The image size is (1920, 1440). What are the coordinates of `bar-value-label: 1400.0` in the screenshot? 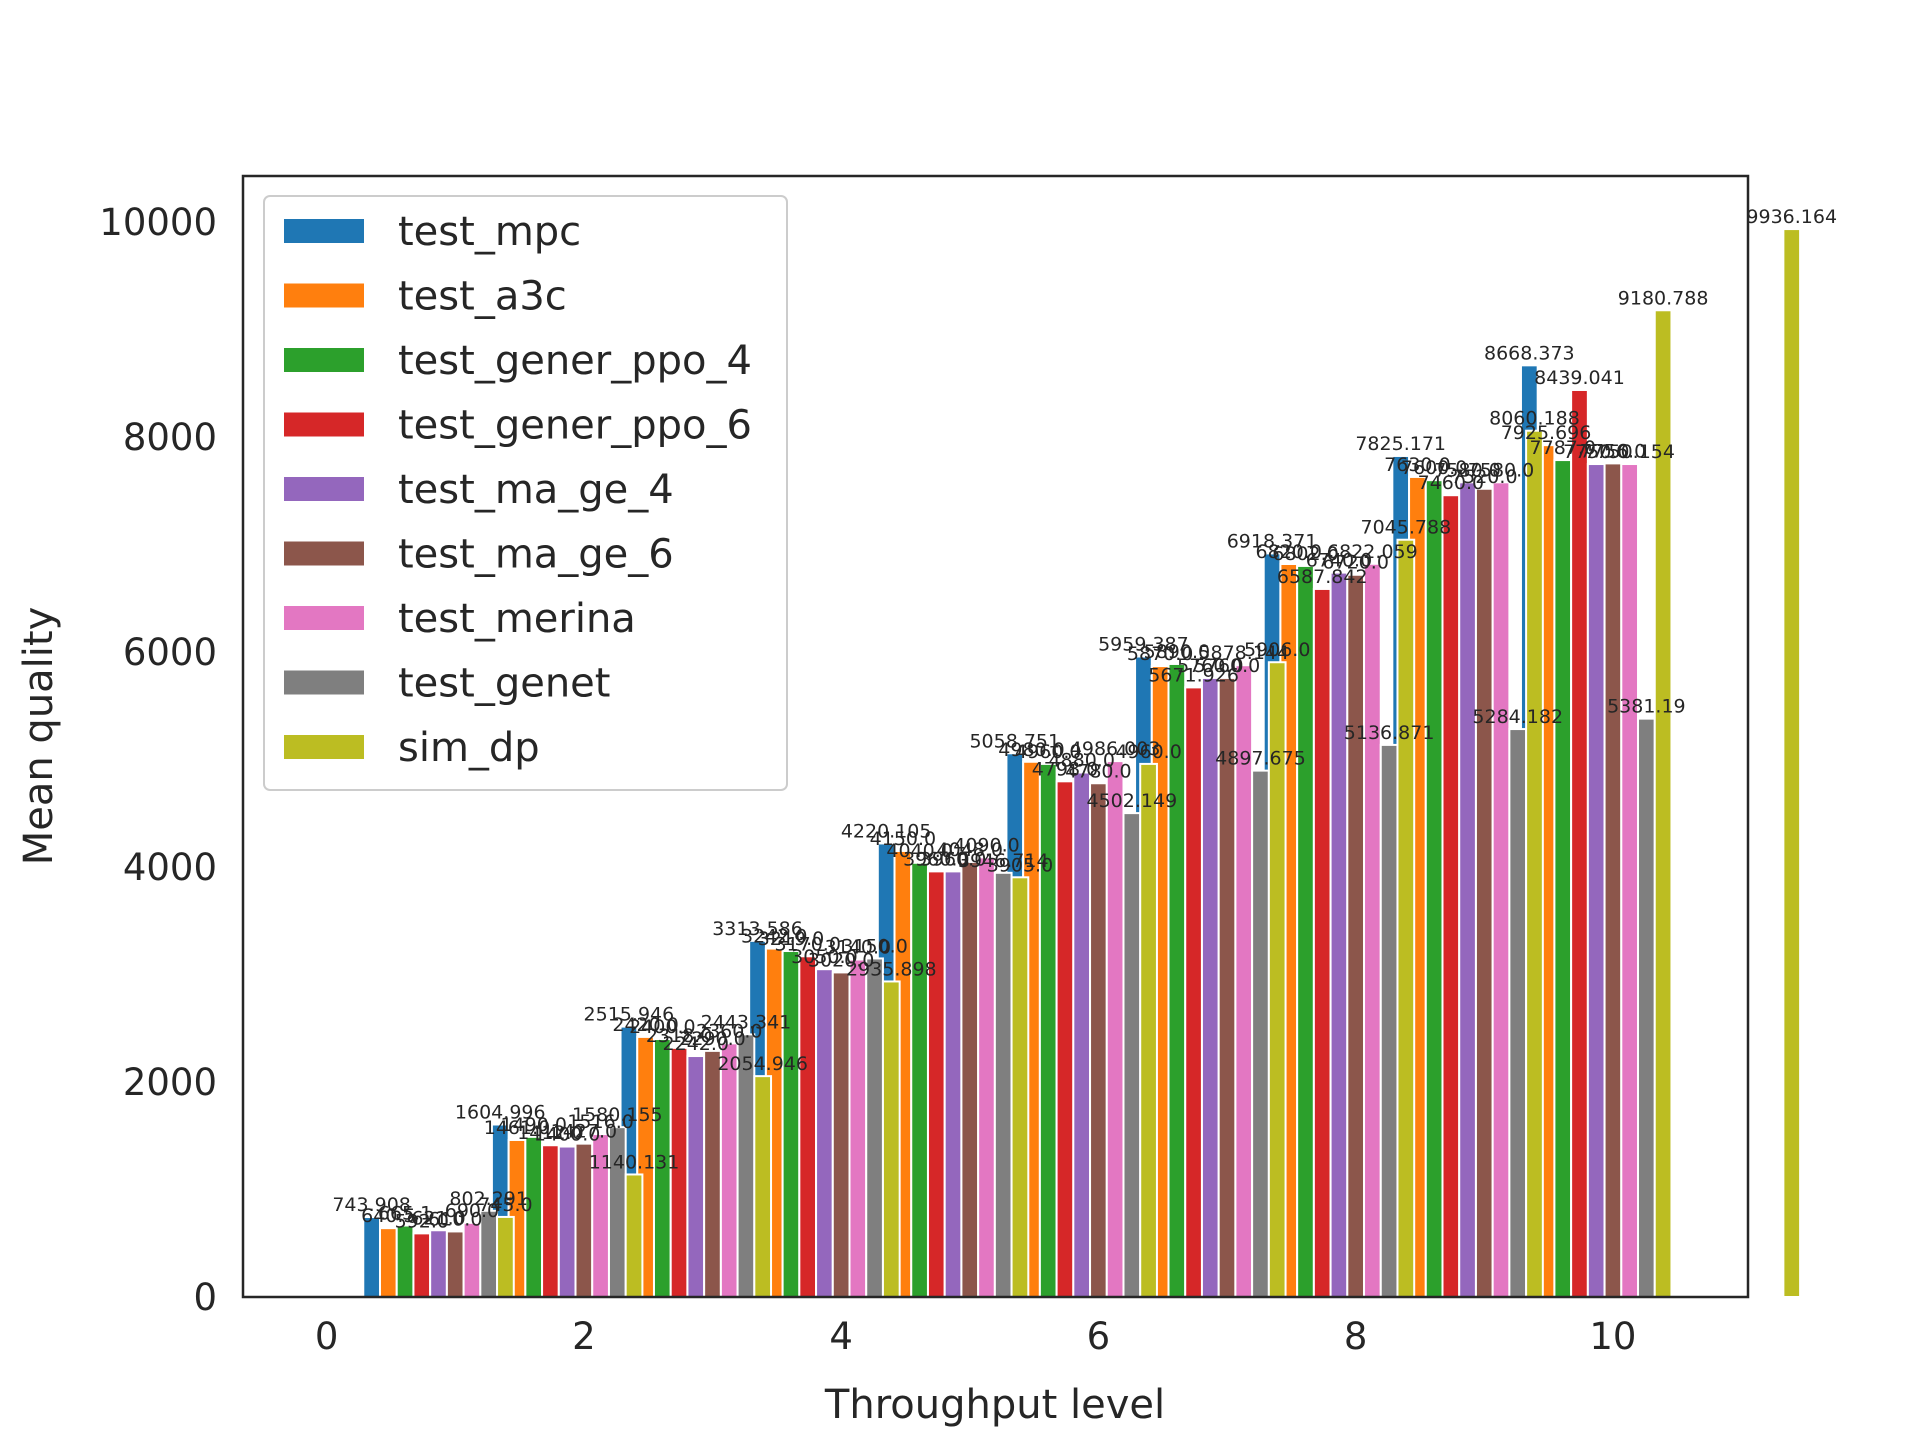 It's located at (567, 1135).